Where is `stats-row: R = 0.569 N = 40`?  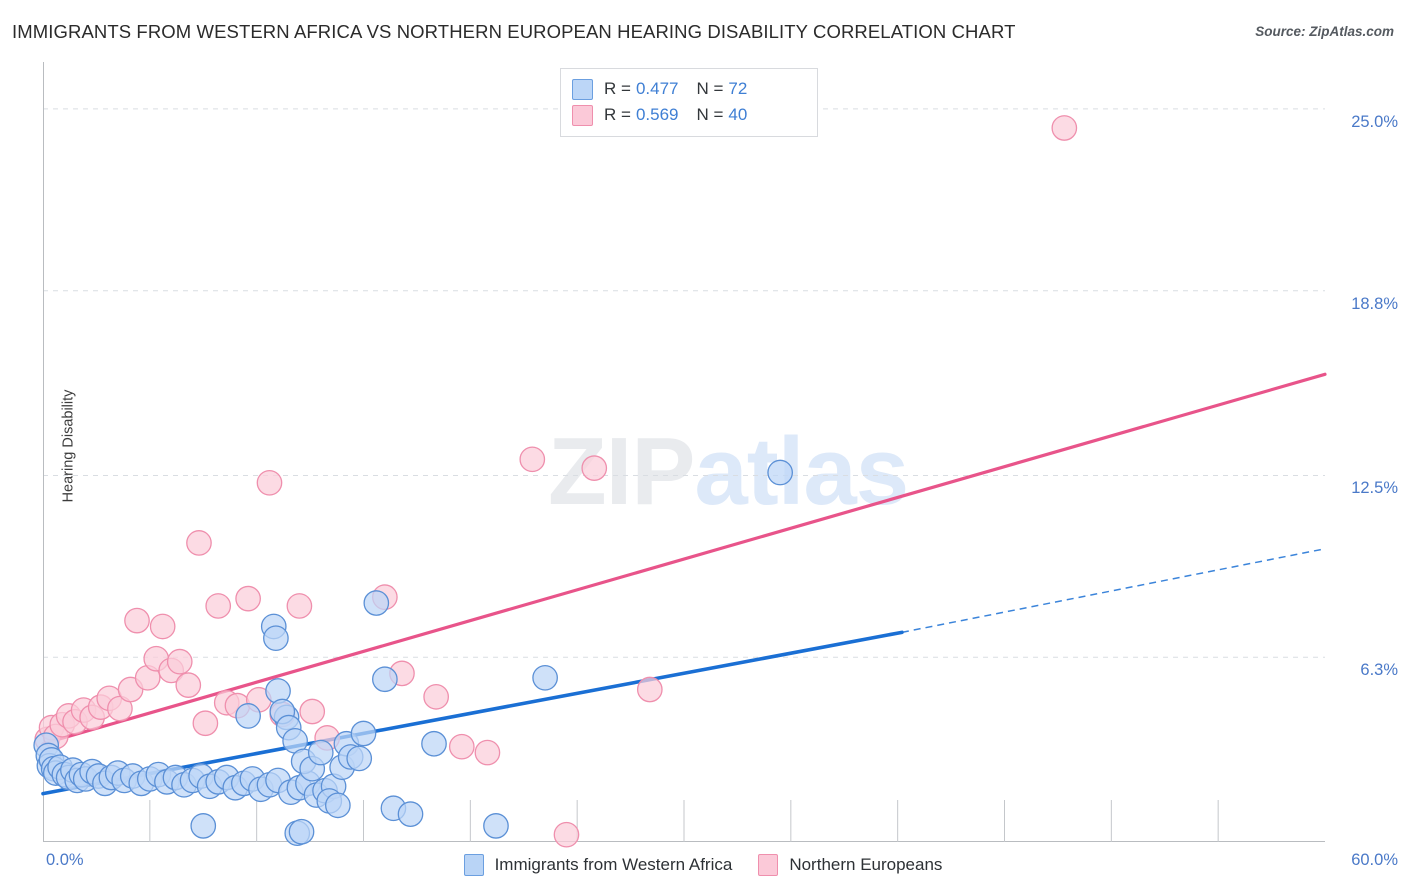 stats-row: R = 0.569 N = 40 is located at coordinates (689, 115).